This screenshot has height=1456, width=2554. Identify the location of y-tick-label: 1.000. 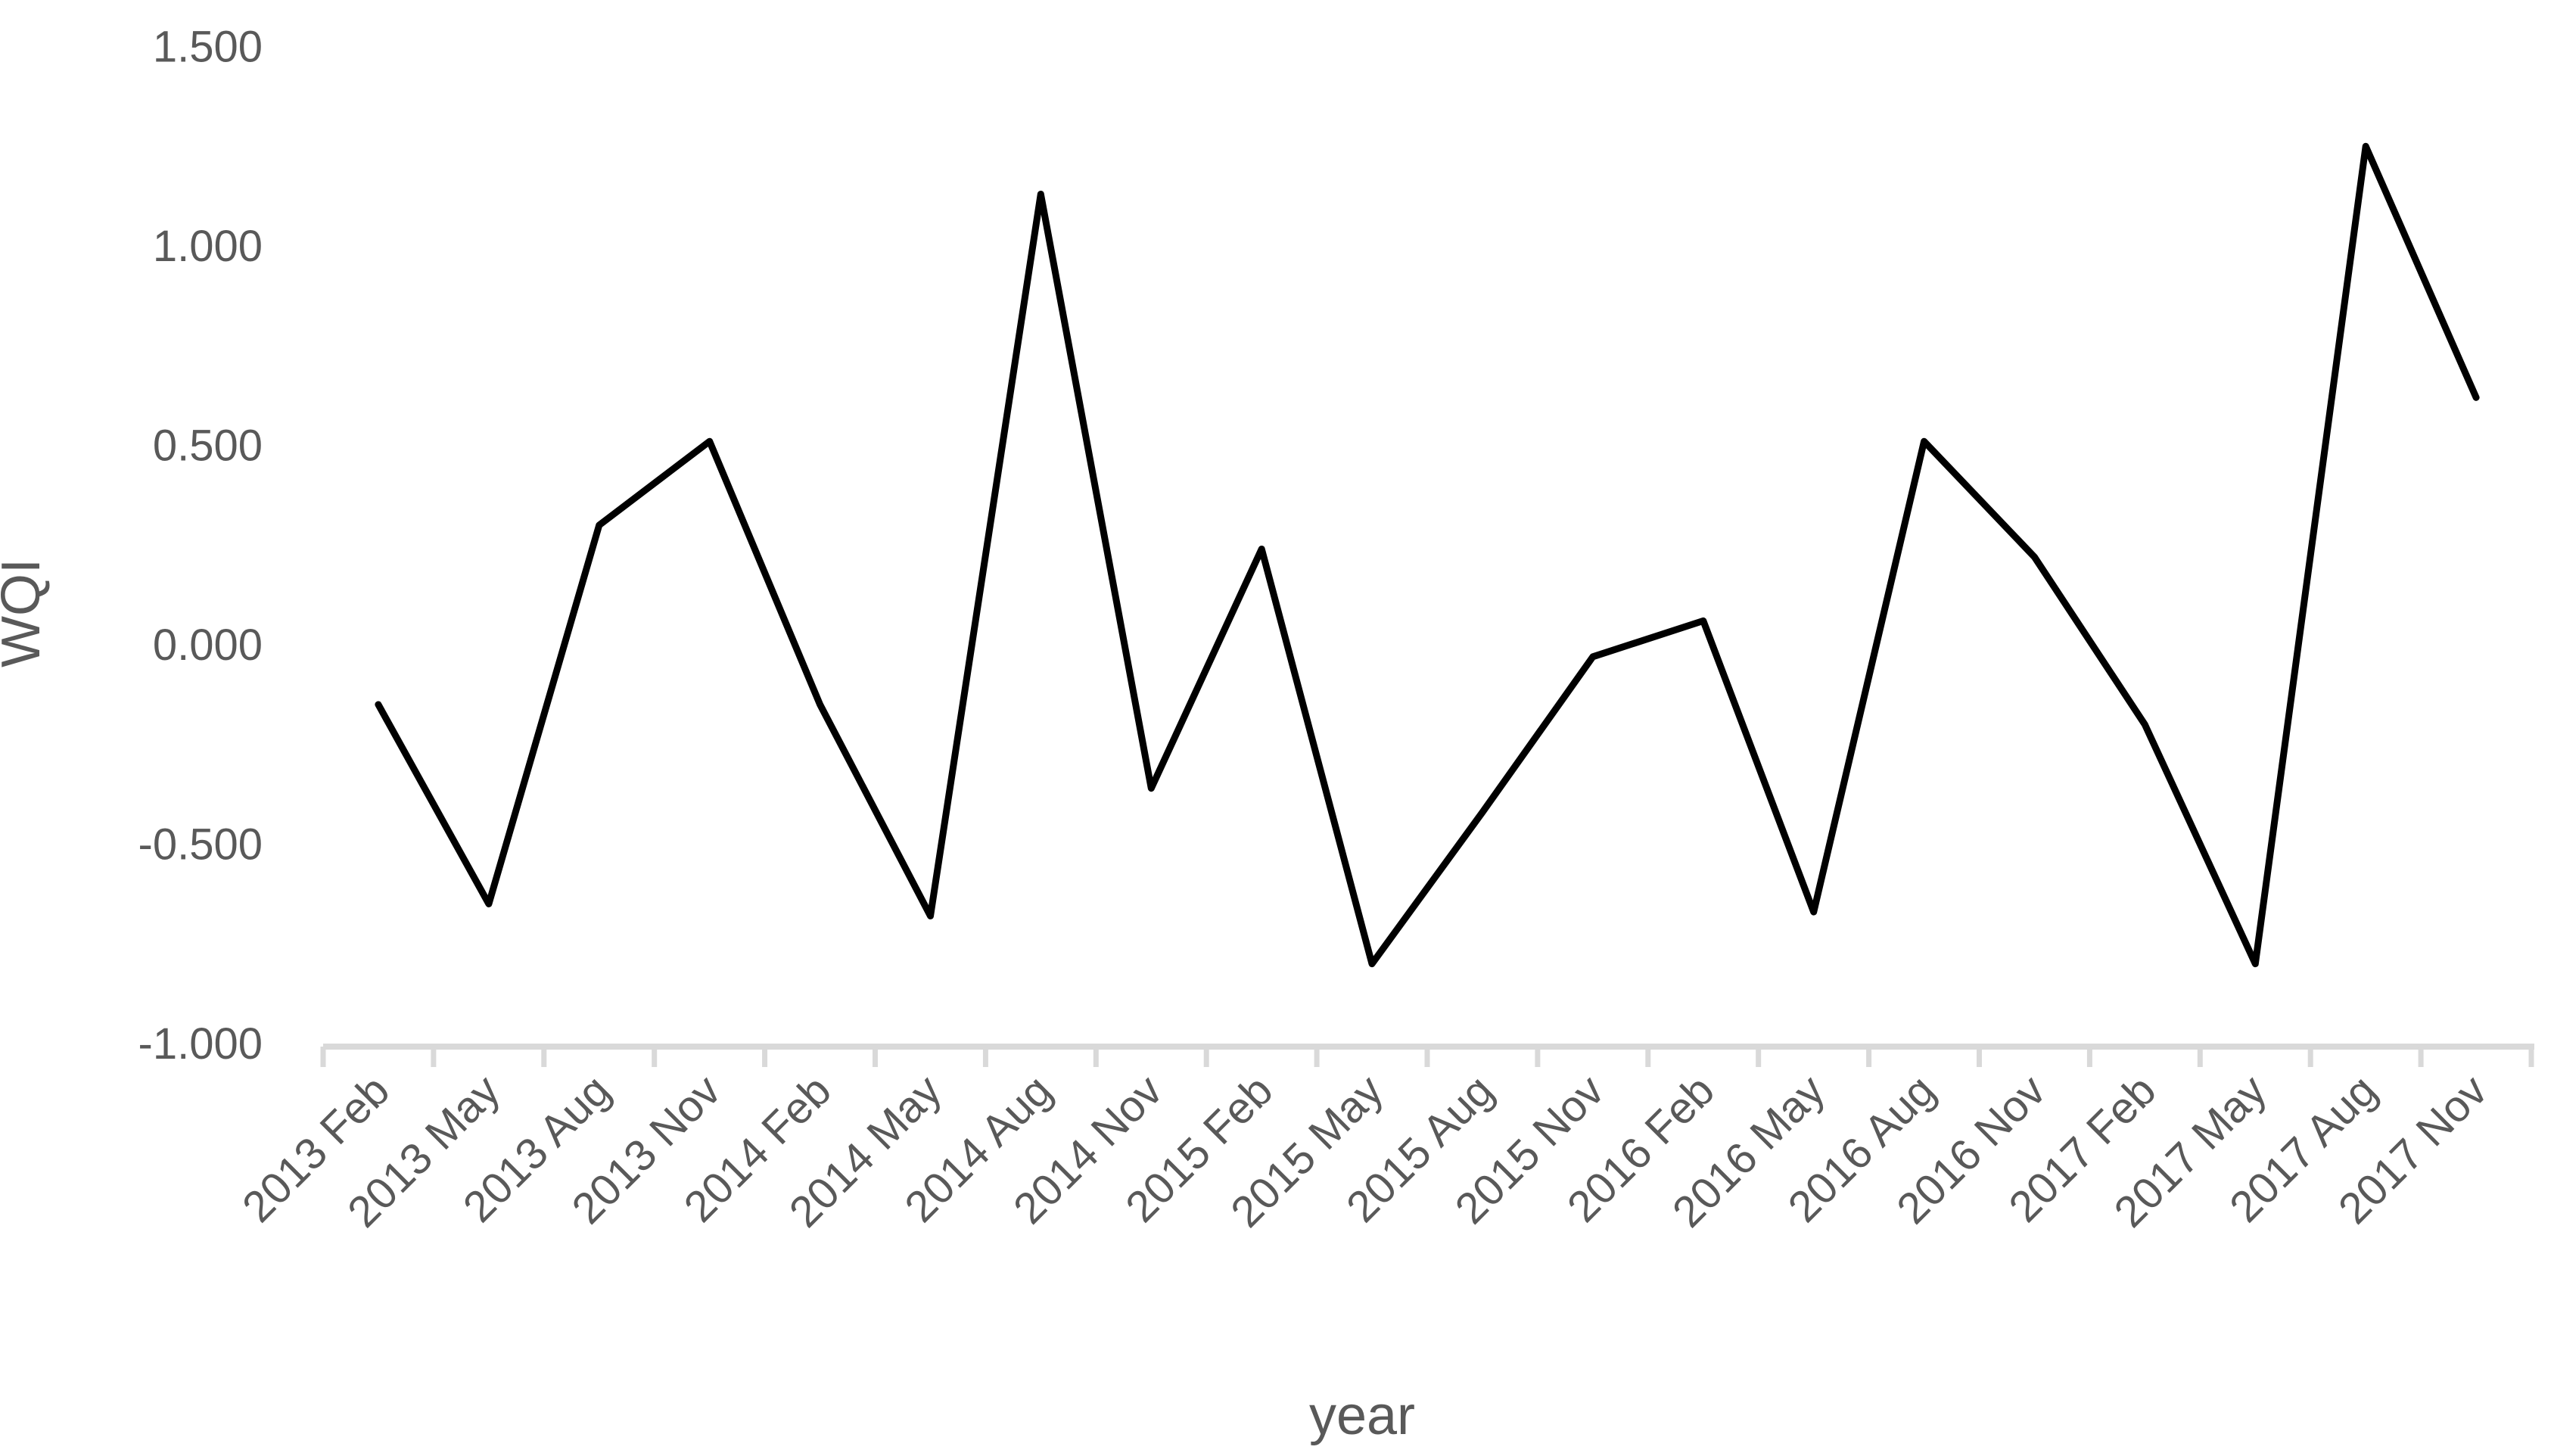
(208, 246).